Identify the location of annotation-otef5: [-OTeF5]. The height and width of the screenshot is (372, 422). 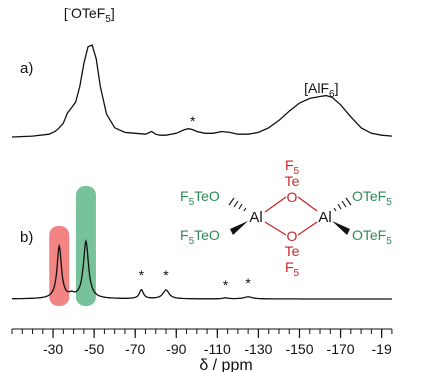
(89, 14).